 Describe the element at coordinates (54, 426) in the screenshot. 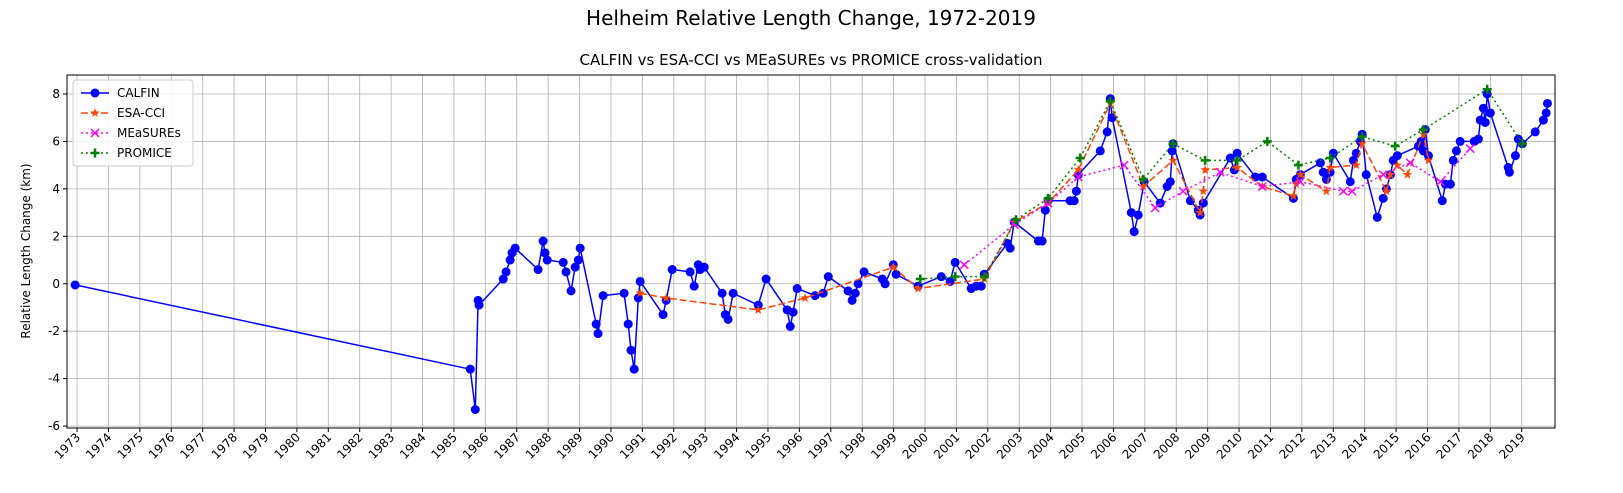

I see `y-tick-label: -6` at that location.